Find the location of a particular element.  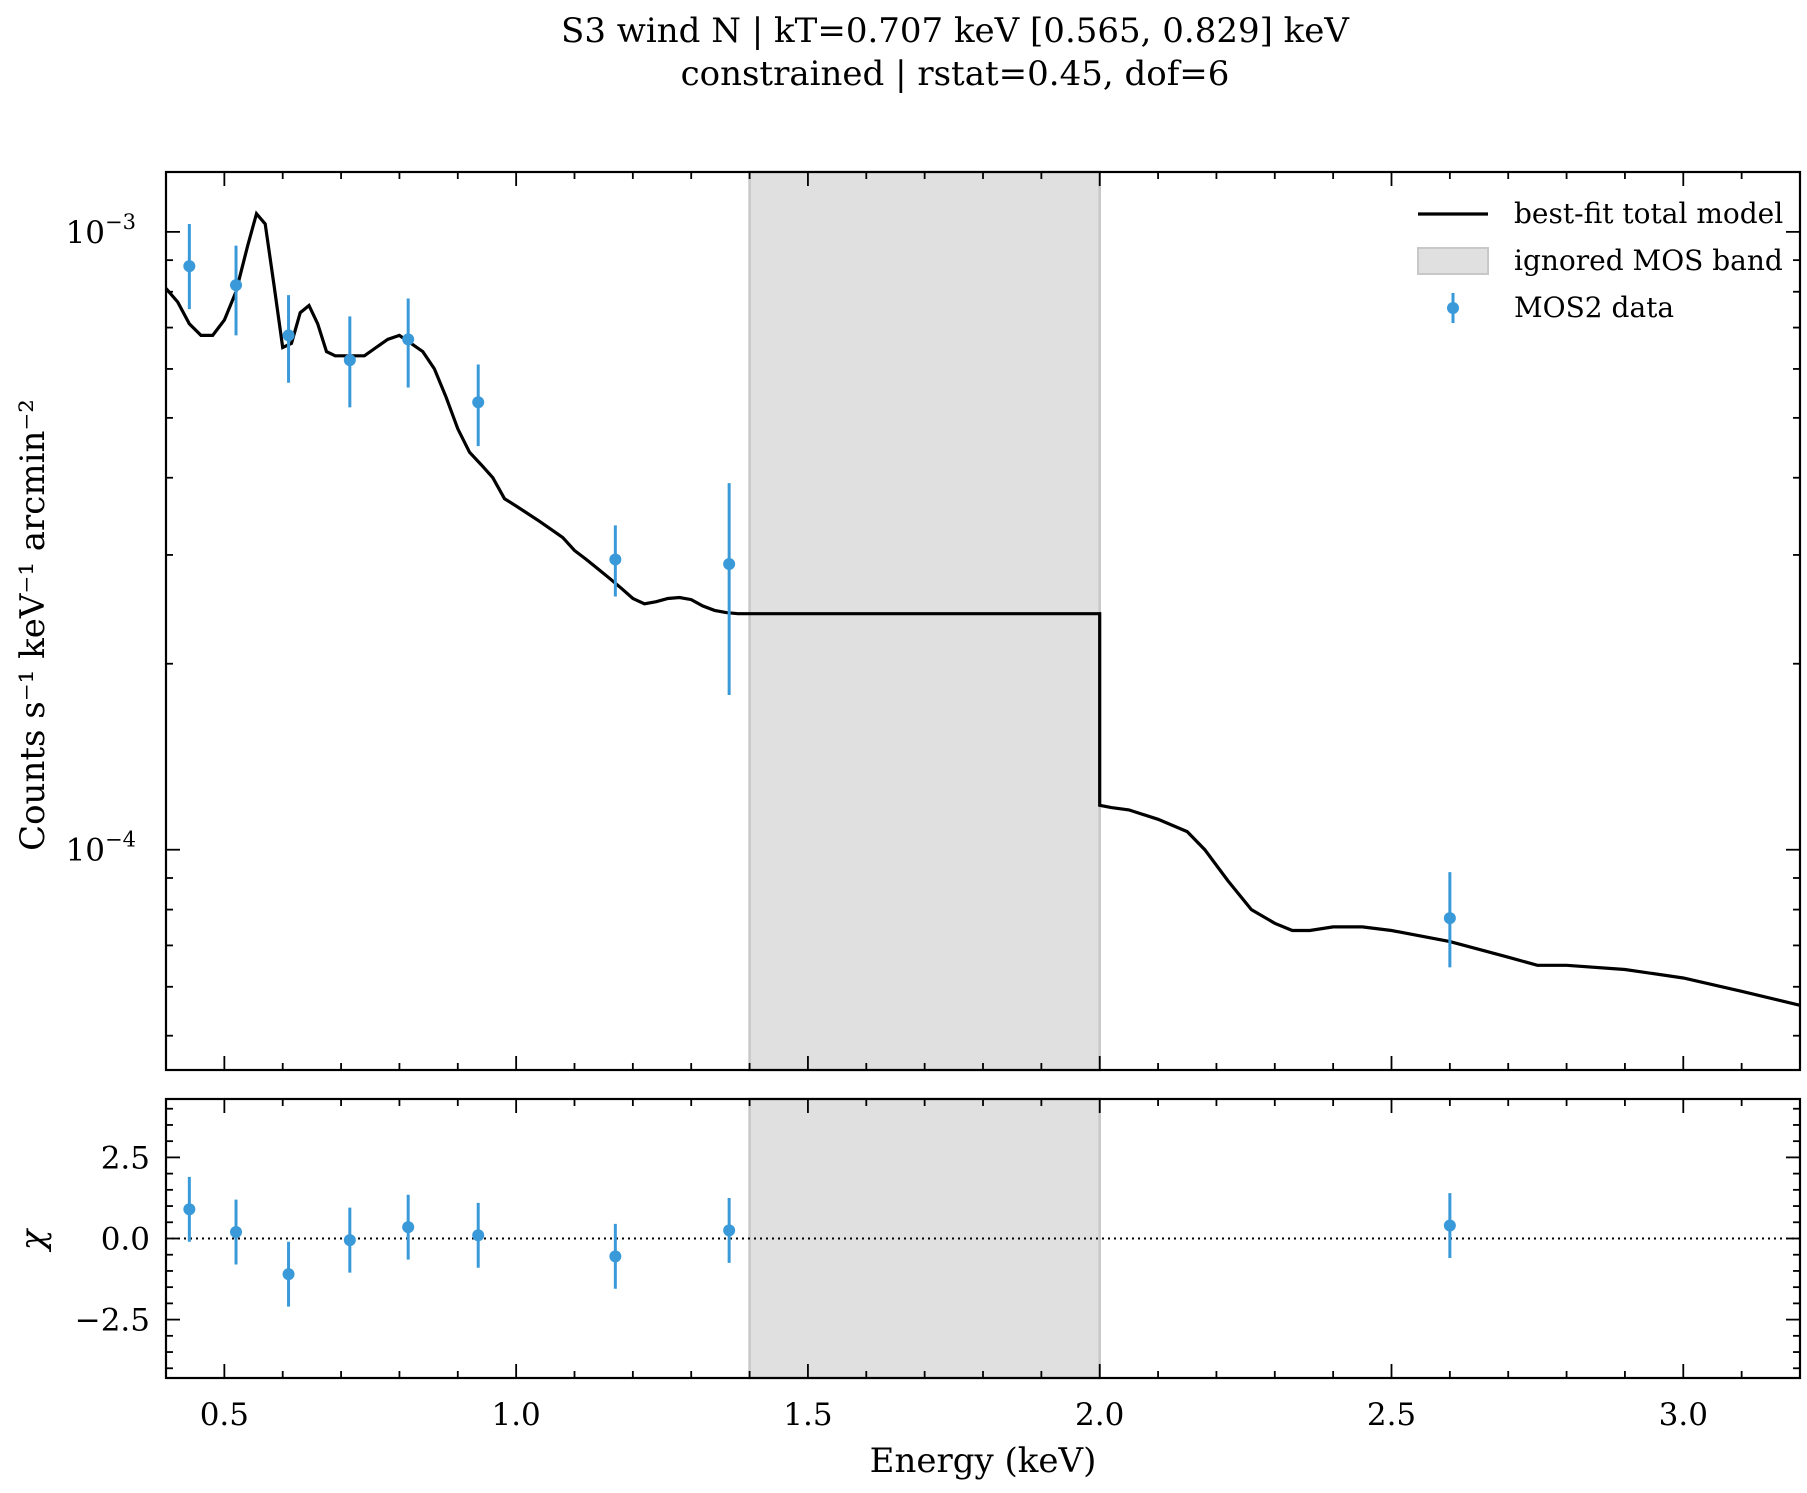

y-axis-label-residual: χ is located at coordinates (33, 1239).